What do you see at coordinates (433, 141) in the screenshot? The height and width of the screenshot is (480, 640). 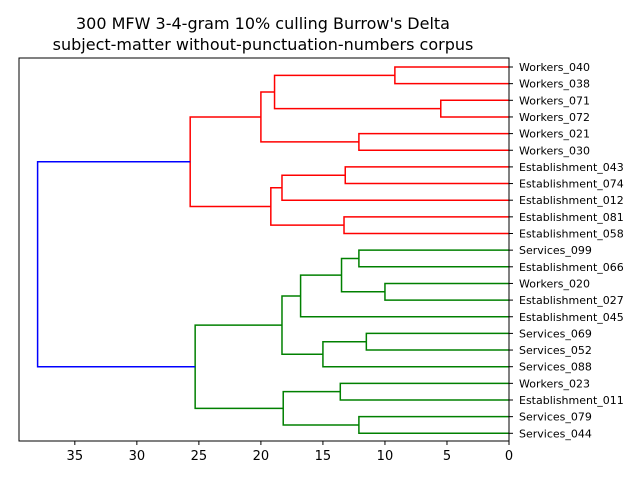 I see `dendrogram-link-D` at bounding box center [433, 141].